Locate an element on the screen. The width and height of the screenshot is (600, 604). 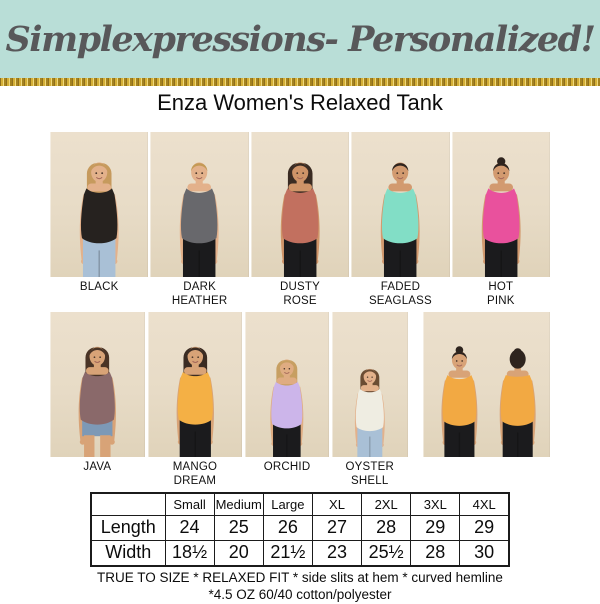
size-column-header: XL is located at coordinates (337, 504).